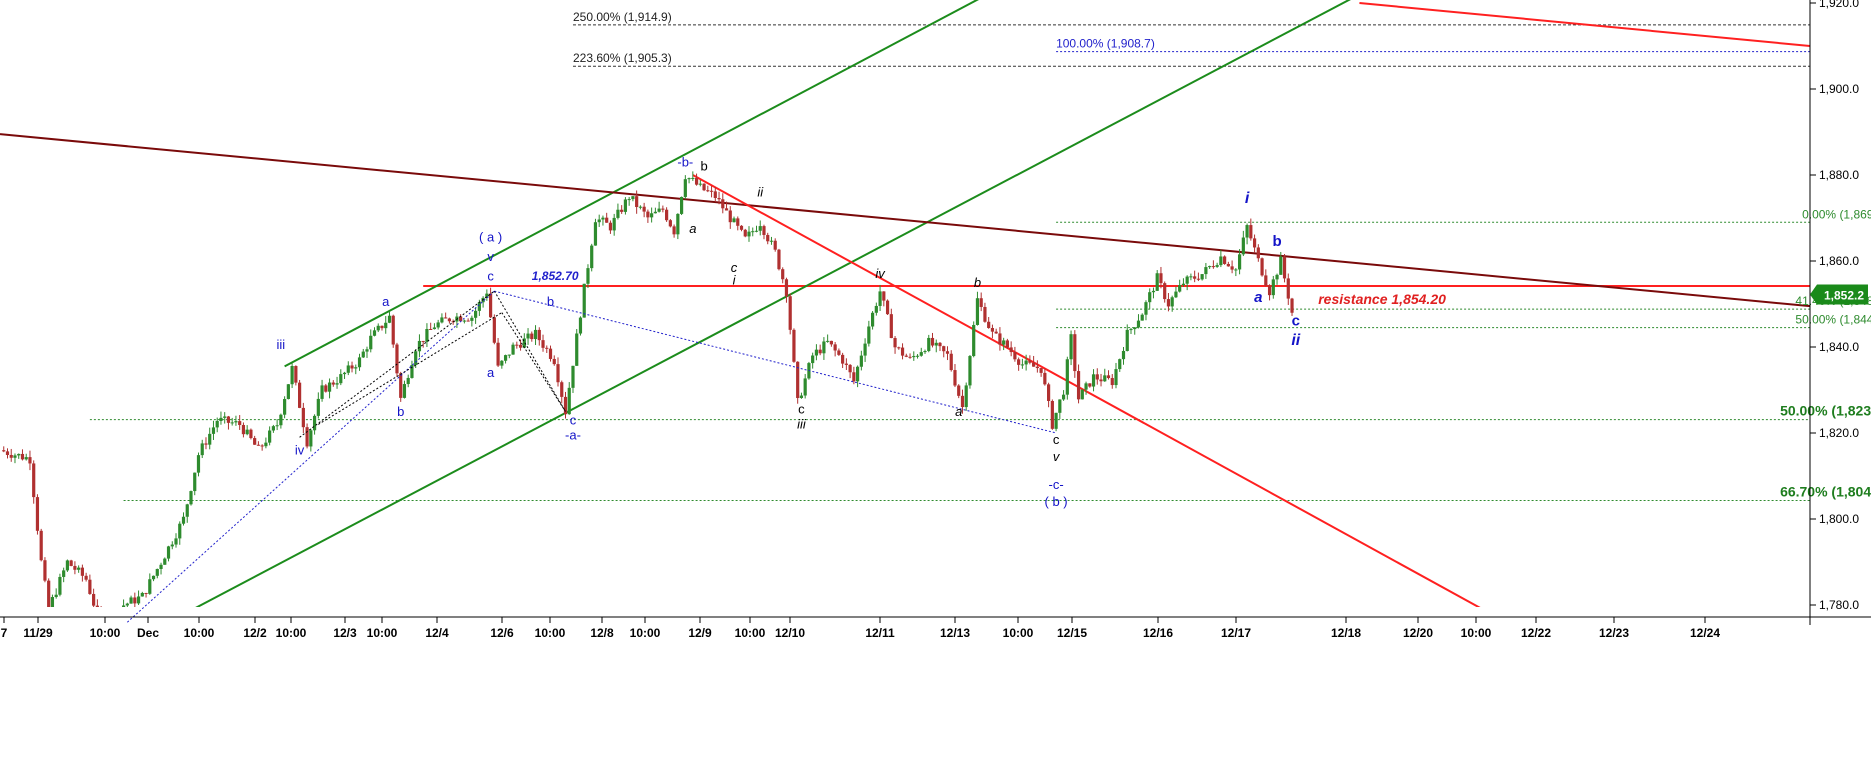 Image resolution: width=1871 pixels, height=769 pixels. Describe the element at coordinates (4, 633) in the screenshot. I see `x-tick-label: 7` at that location.